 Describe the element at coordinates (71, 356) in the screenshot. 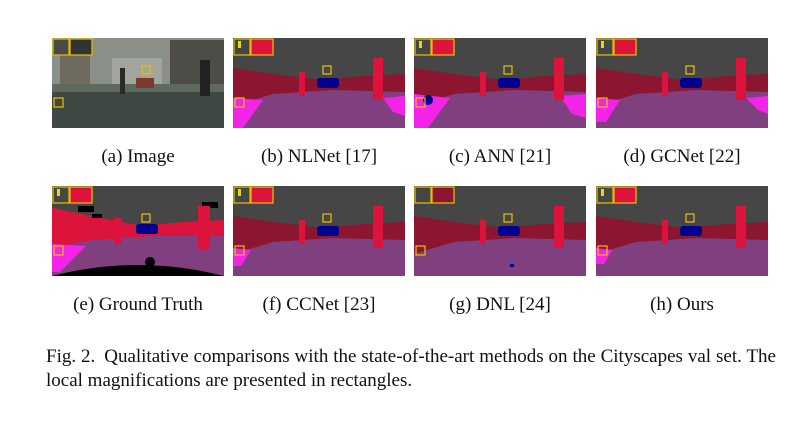

I see `figure-number: Fig. 2.` at that location.